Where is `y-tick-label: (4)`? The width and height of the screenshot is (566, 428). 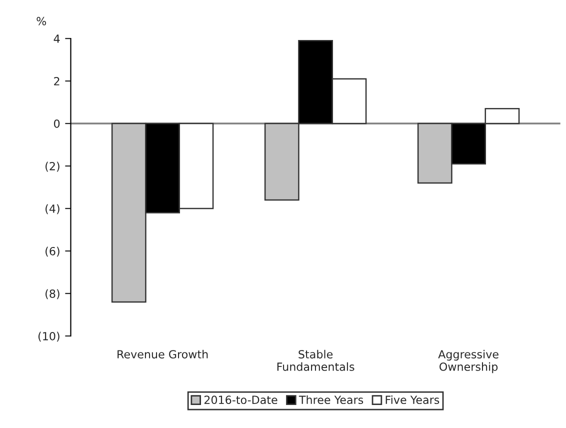
y-tick-label: (4) is located at coordinates (53, 209).